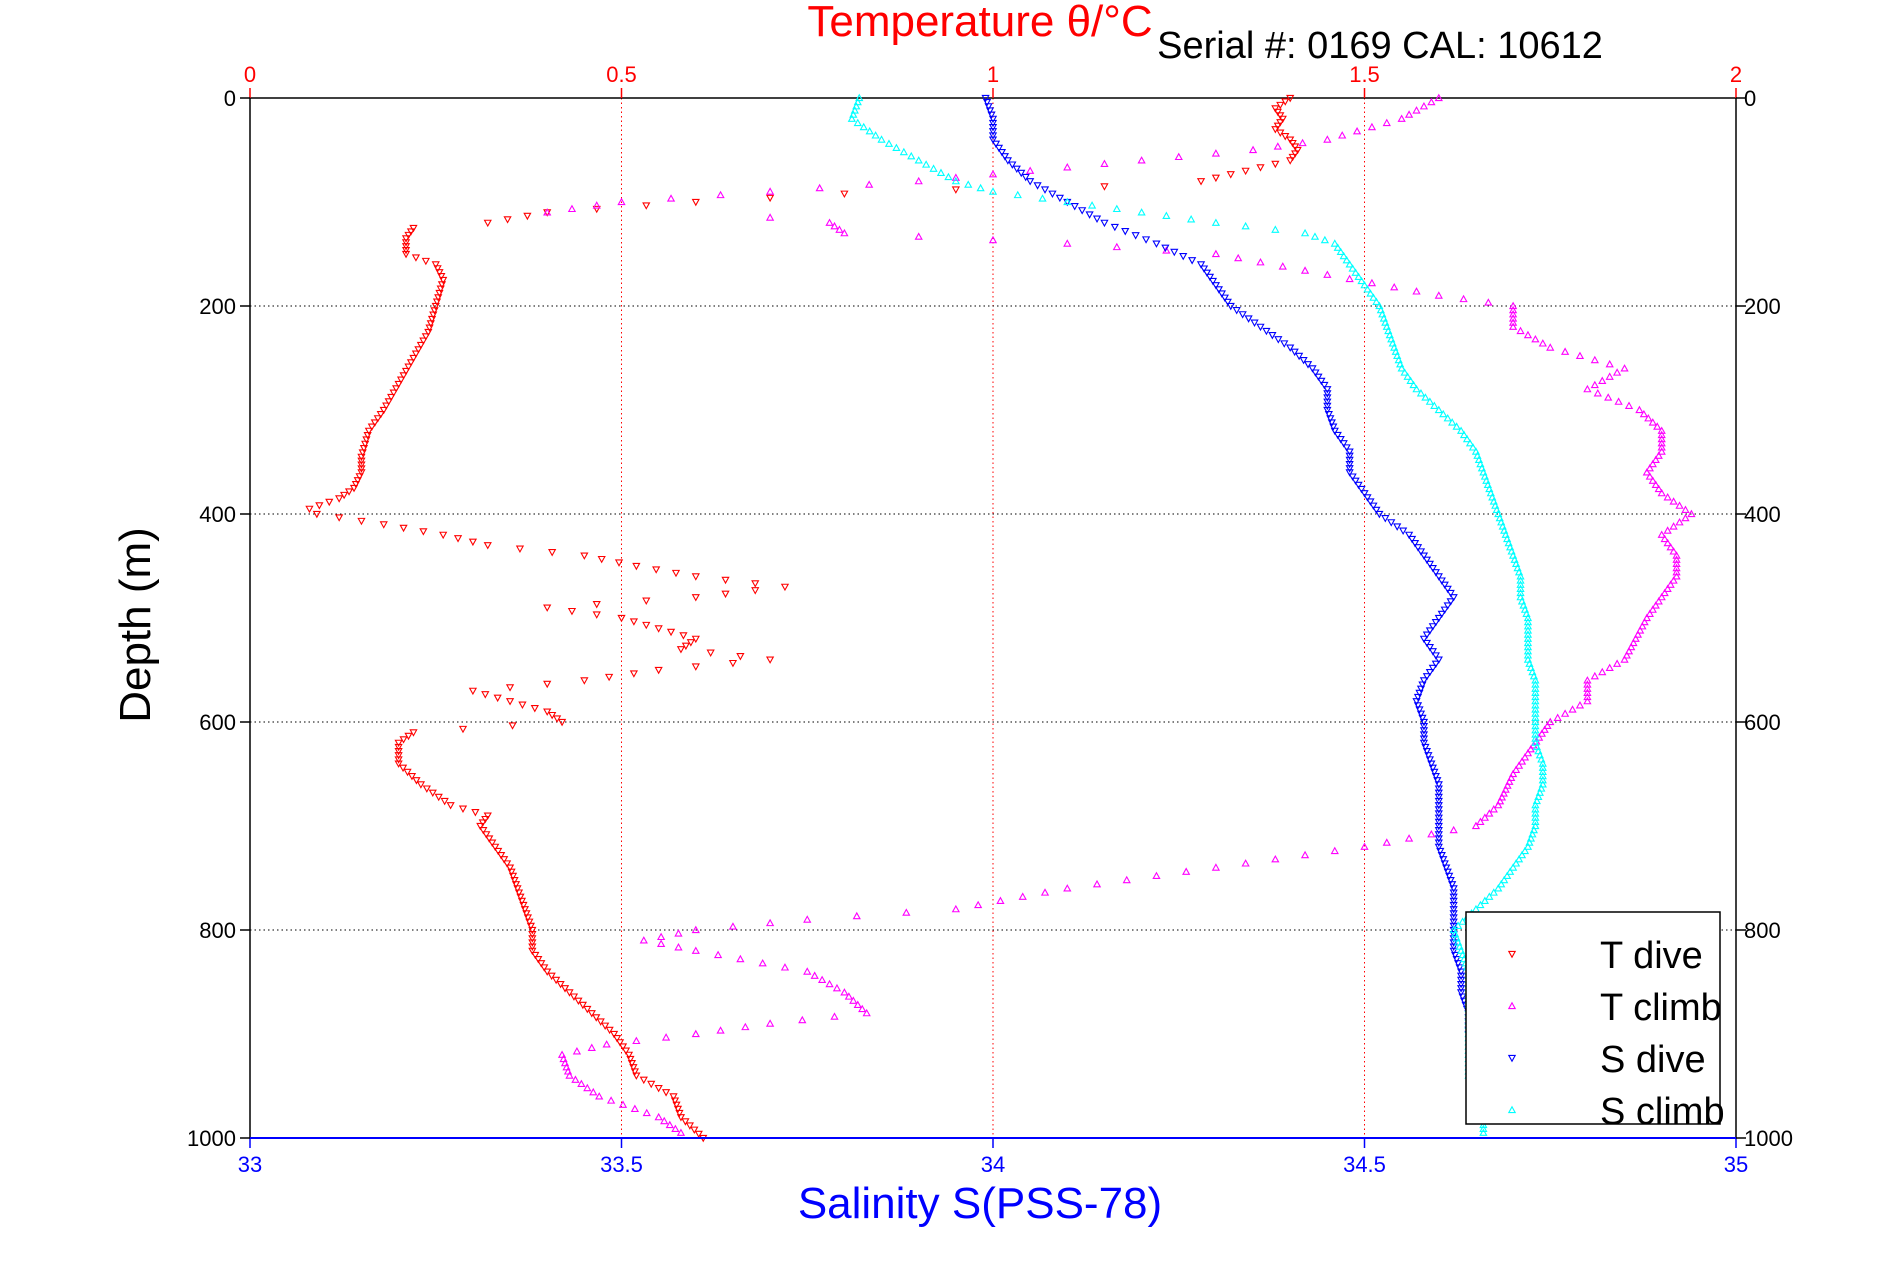 The height and width of the screenshot is (1262, 1891). What do you see at coordinates (1651, 956) in the screenshot?
I see `legend-label: T dive` at bounding box center [1651, 956].